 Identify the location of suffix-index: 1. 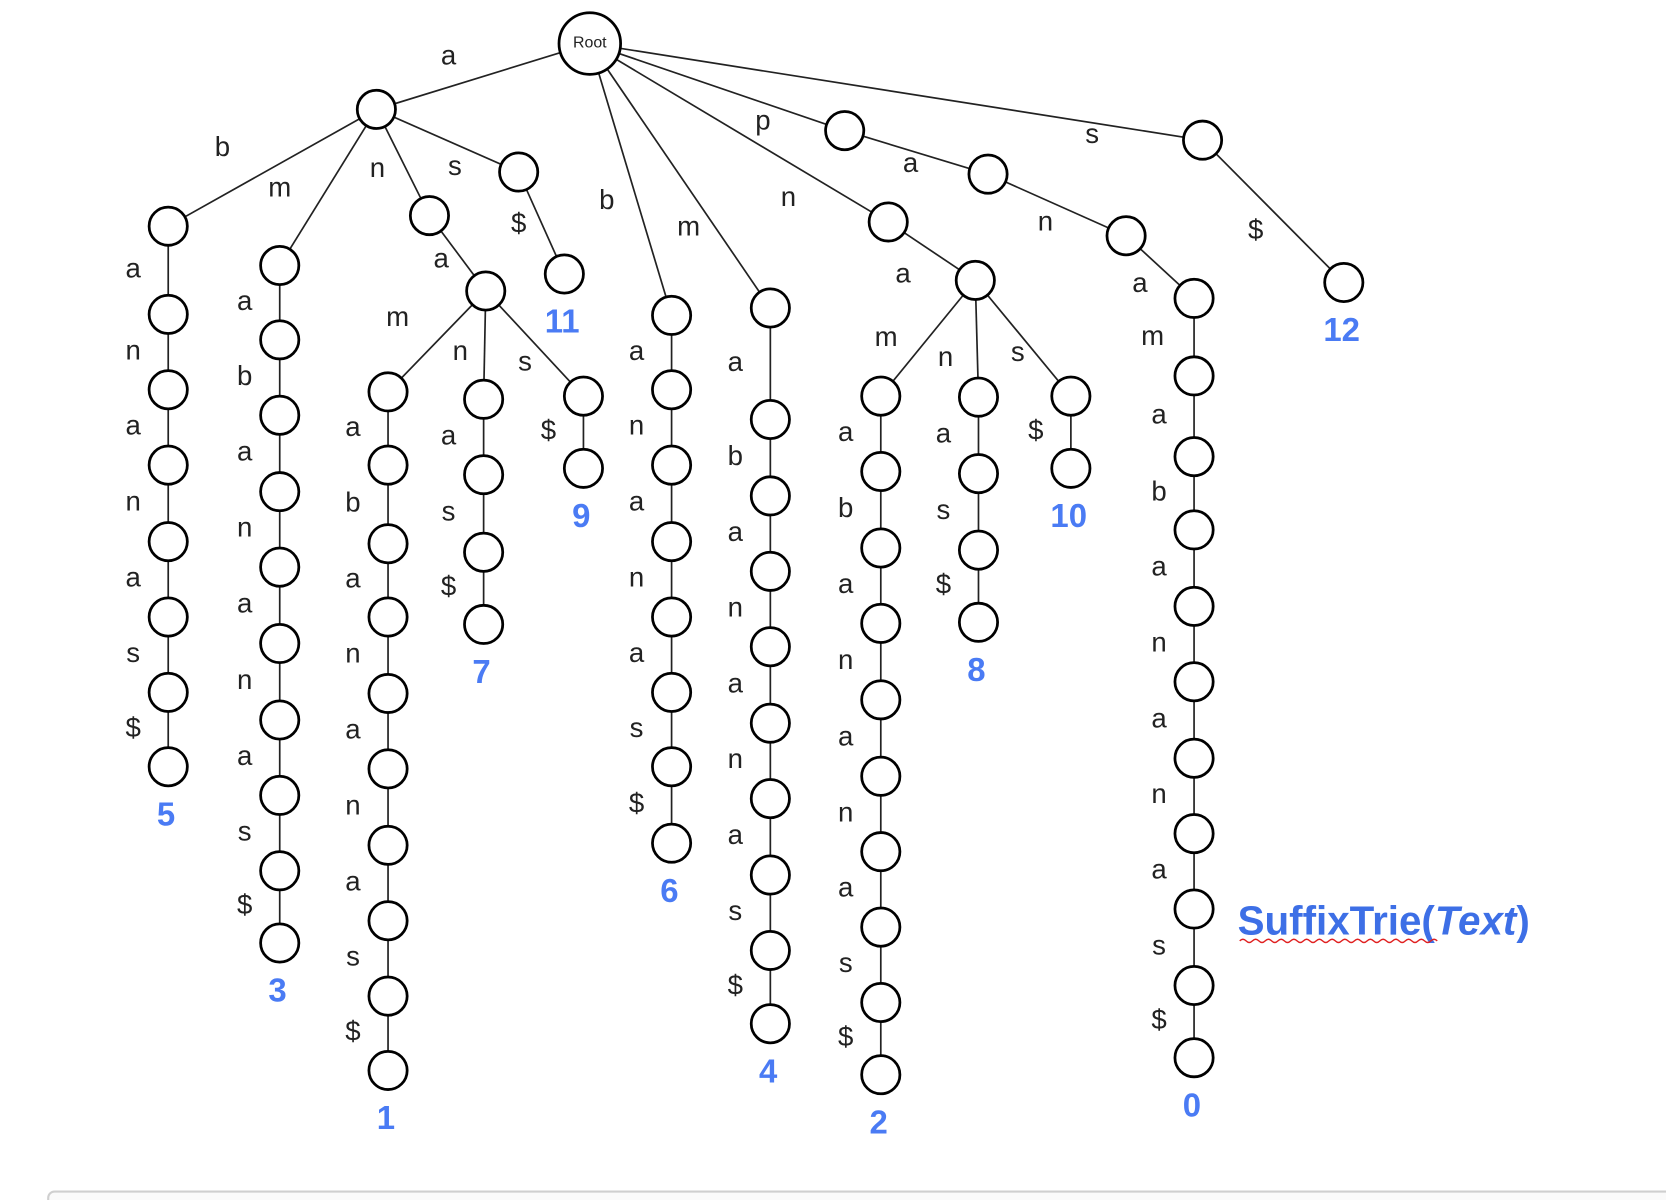
(386, 1117).